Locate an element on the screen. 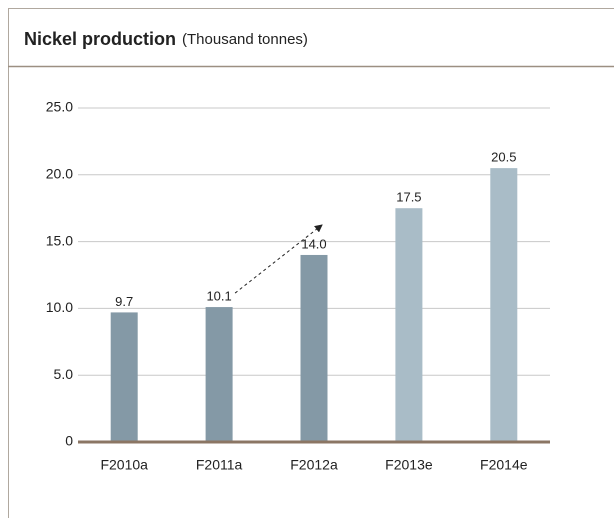 This screenshot has height=518, width=614. chart-title: Nickel production (Thousand tonnes) is located at coordinates (166, 39).